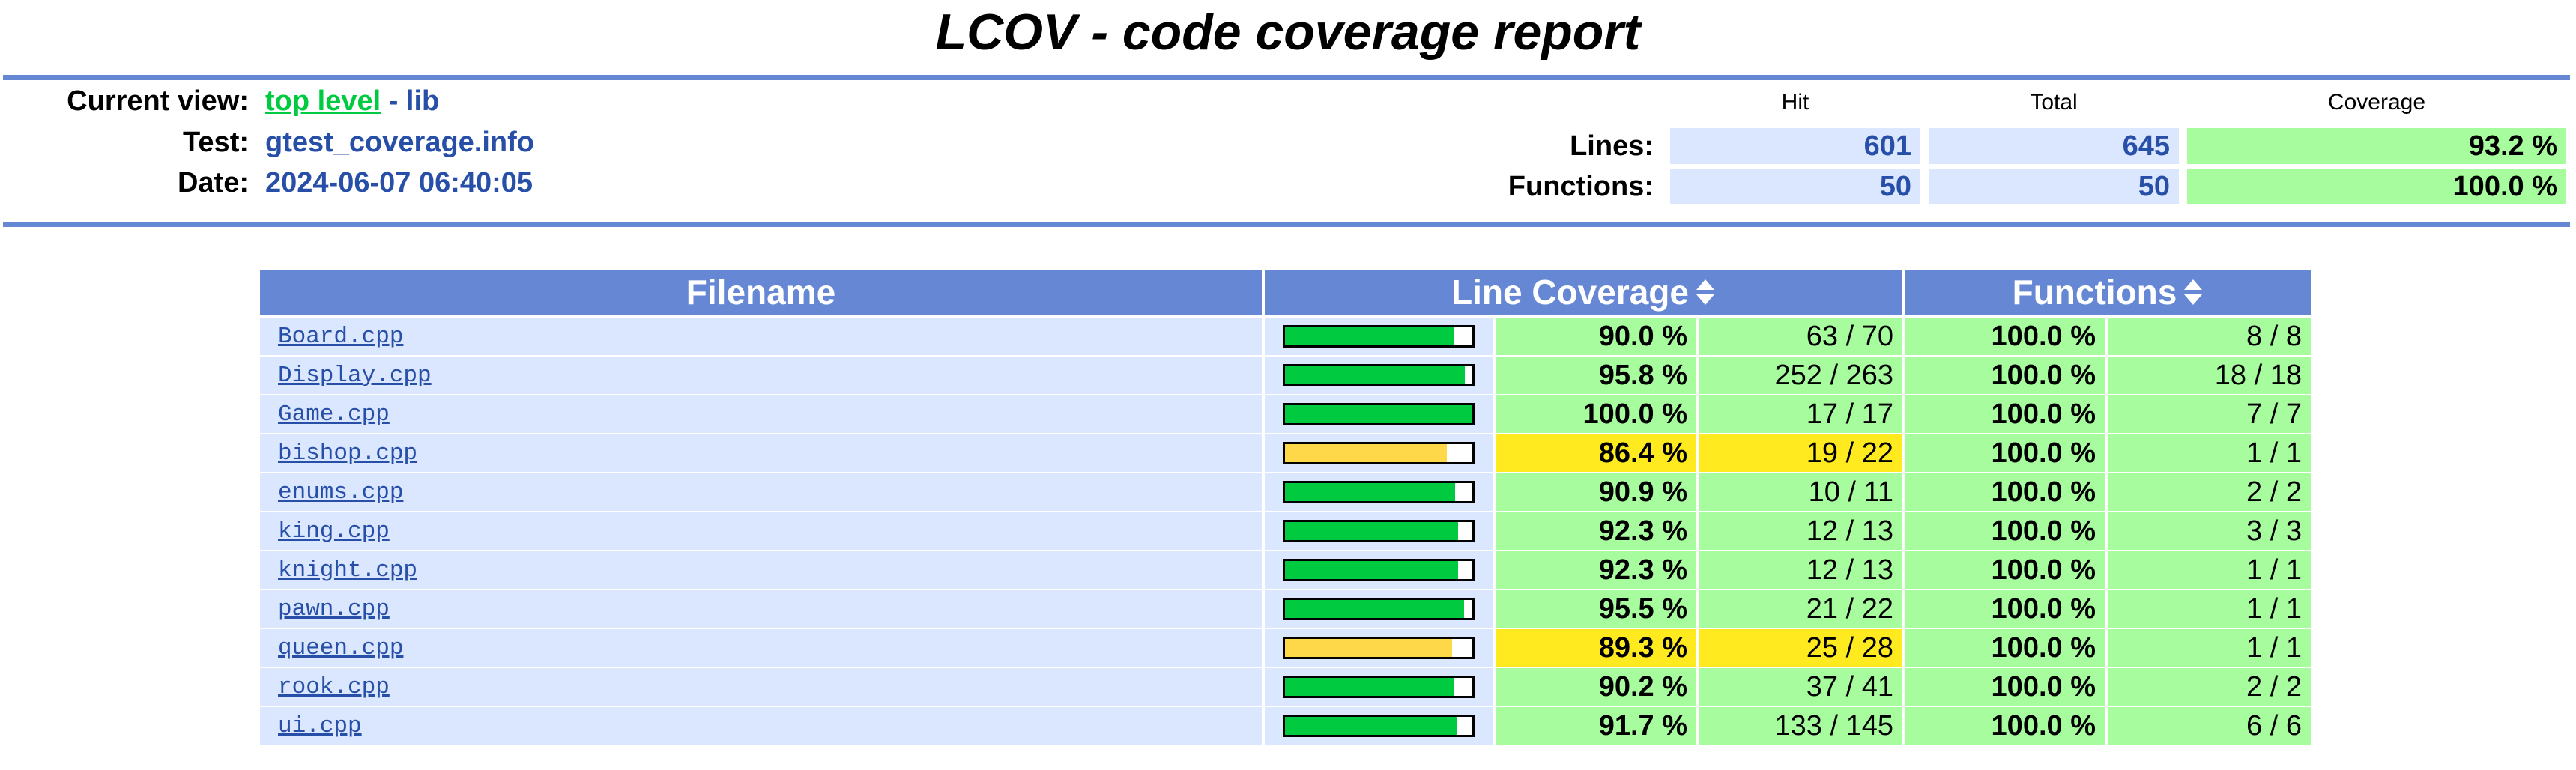 The image size is (2576, 770). I want to click on summary-hit: 50, so click(1795, 186).